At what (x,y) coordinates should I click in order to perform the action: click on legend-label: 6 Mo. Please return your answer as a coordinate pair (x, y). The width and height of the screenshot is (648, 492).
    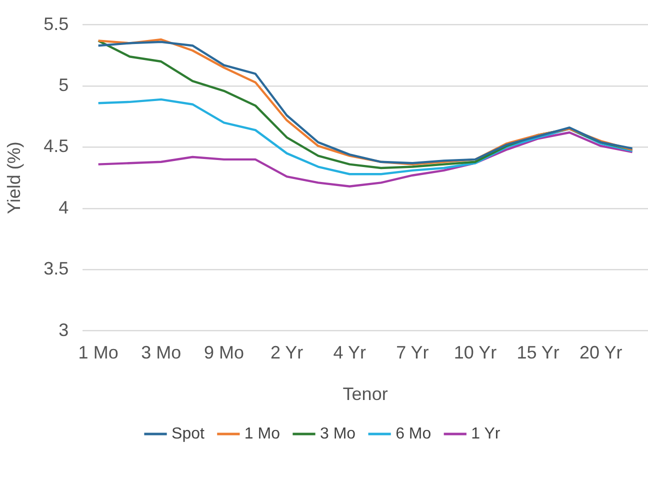
    Looking at the image, I should click on (414, 433).